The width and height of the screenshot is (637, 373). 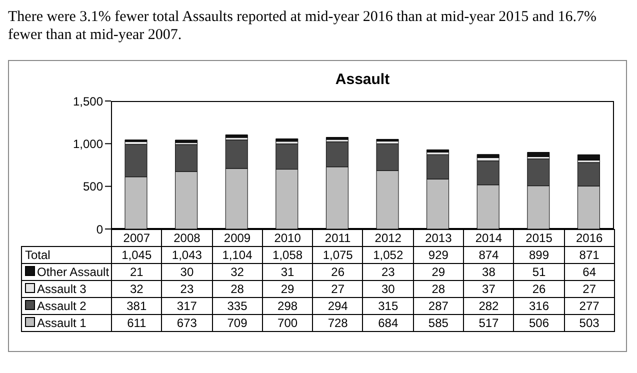 What do you see at coordinates (287, 306) in the screenshot?
I see `data-label: 298` at bounding box center [287, 306].